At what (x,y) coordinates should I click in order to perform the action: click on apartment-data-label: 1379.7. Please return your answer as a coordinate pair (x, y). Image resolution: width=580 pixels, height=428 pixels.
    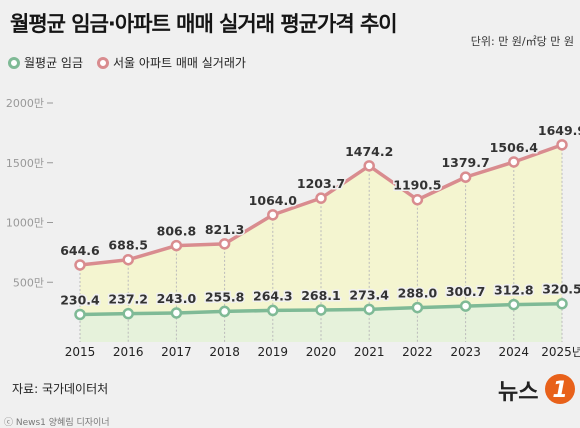
    Looking at the image, I should click on (465, 162).